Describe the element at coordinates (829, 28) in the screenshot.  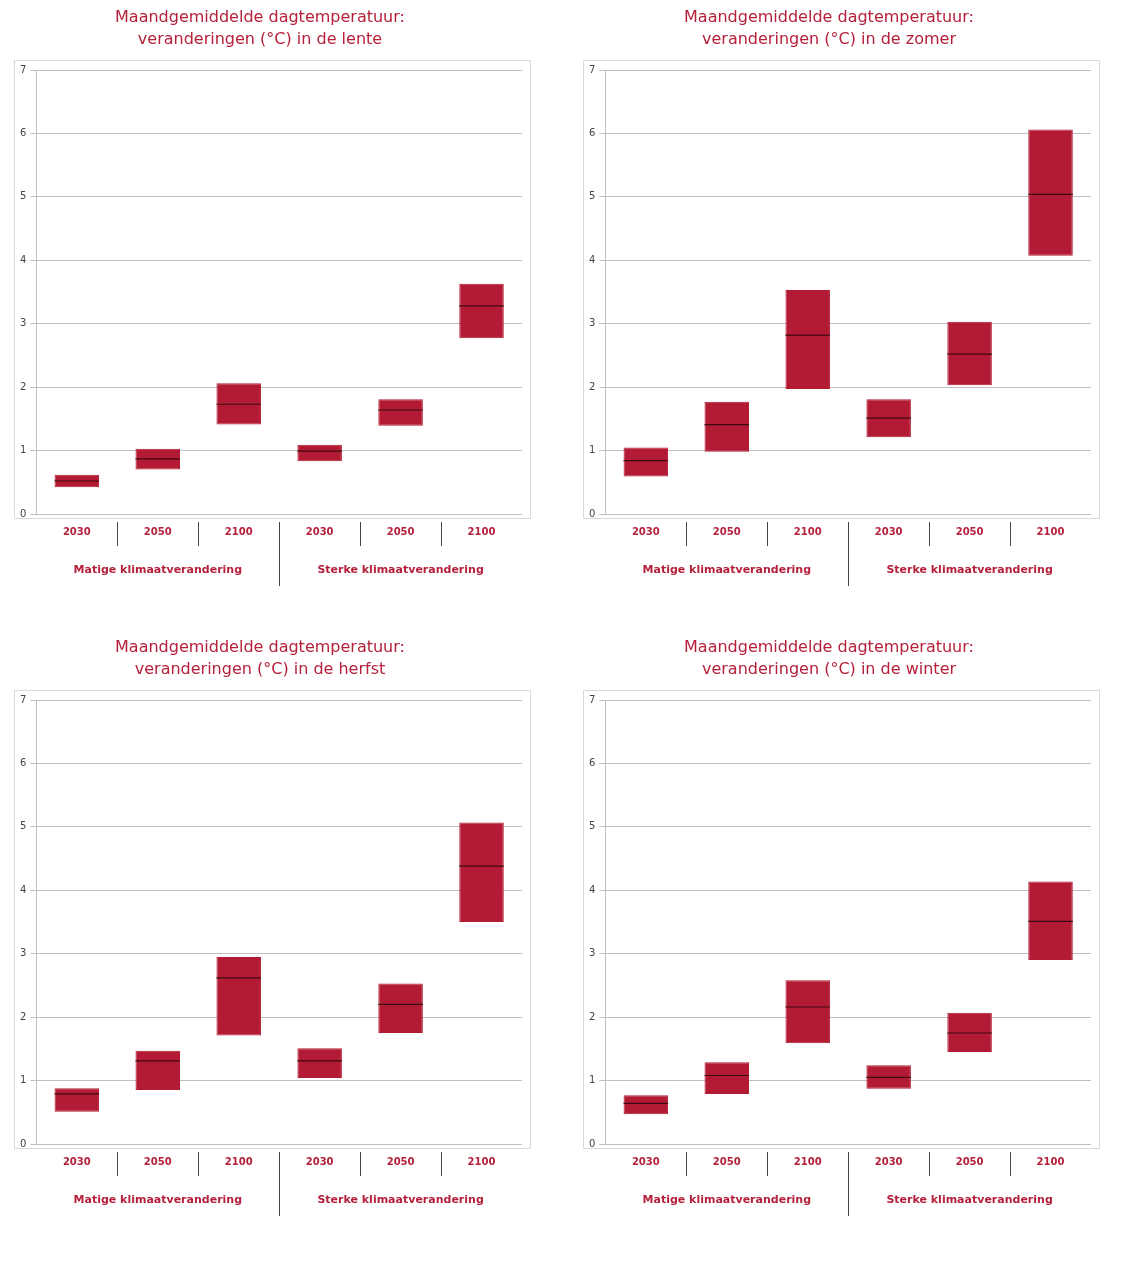
I see `chart-title: Maandgemiddelde dagtemperatuur: veranderingen (°C) in de zomer` at that location.